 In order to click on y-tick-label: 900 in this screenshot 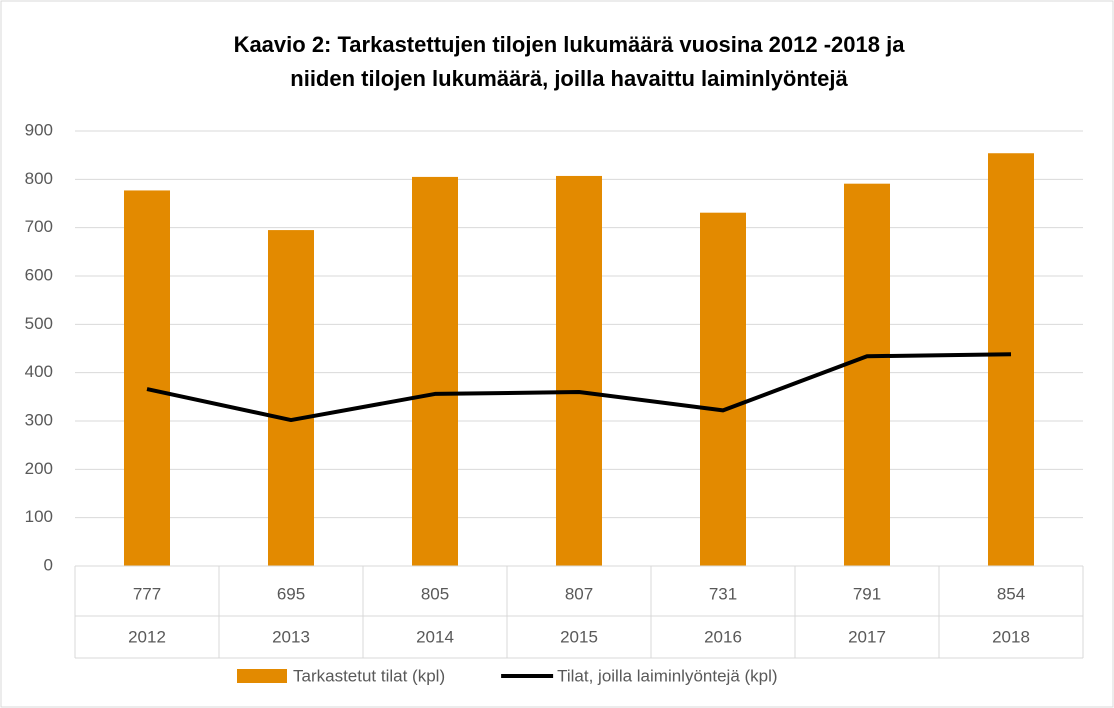, I will do `click(39, 129)`.